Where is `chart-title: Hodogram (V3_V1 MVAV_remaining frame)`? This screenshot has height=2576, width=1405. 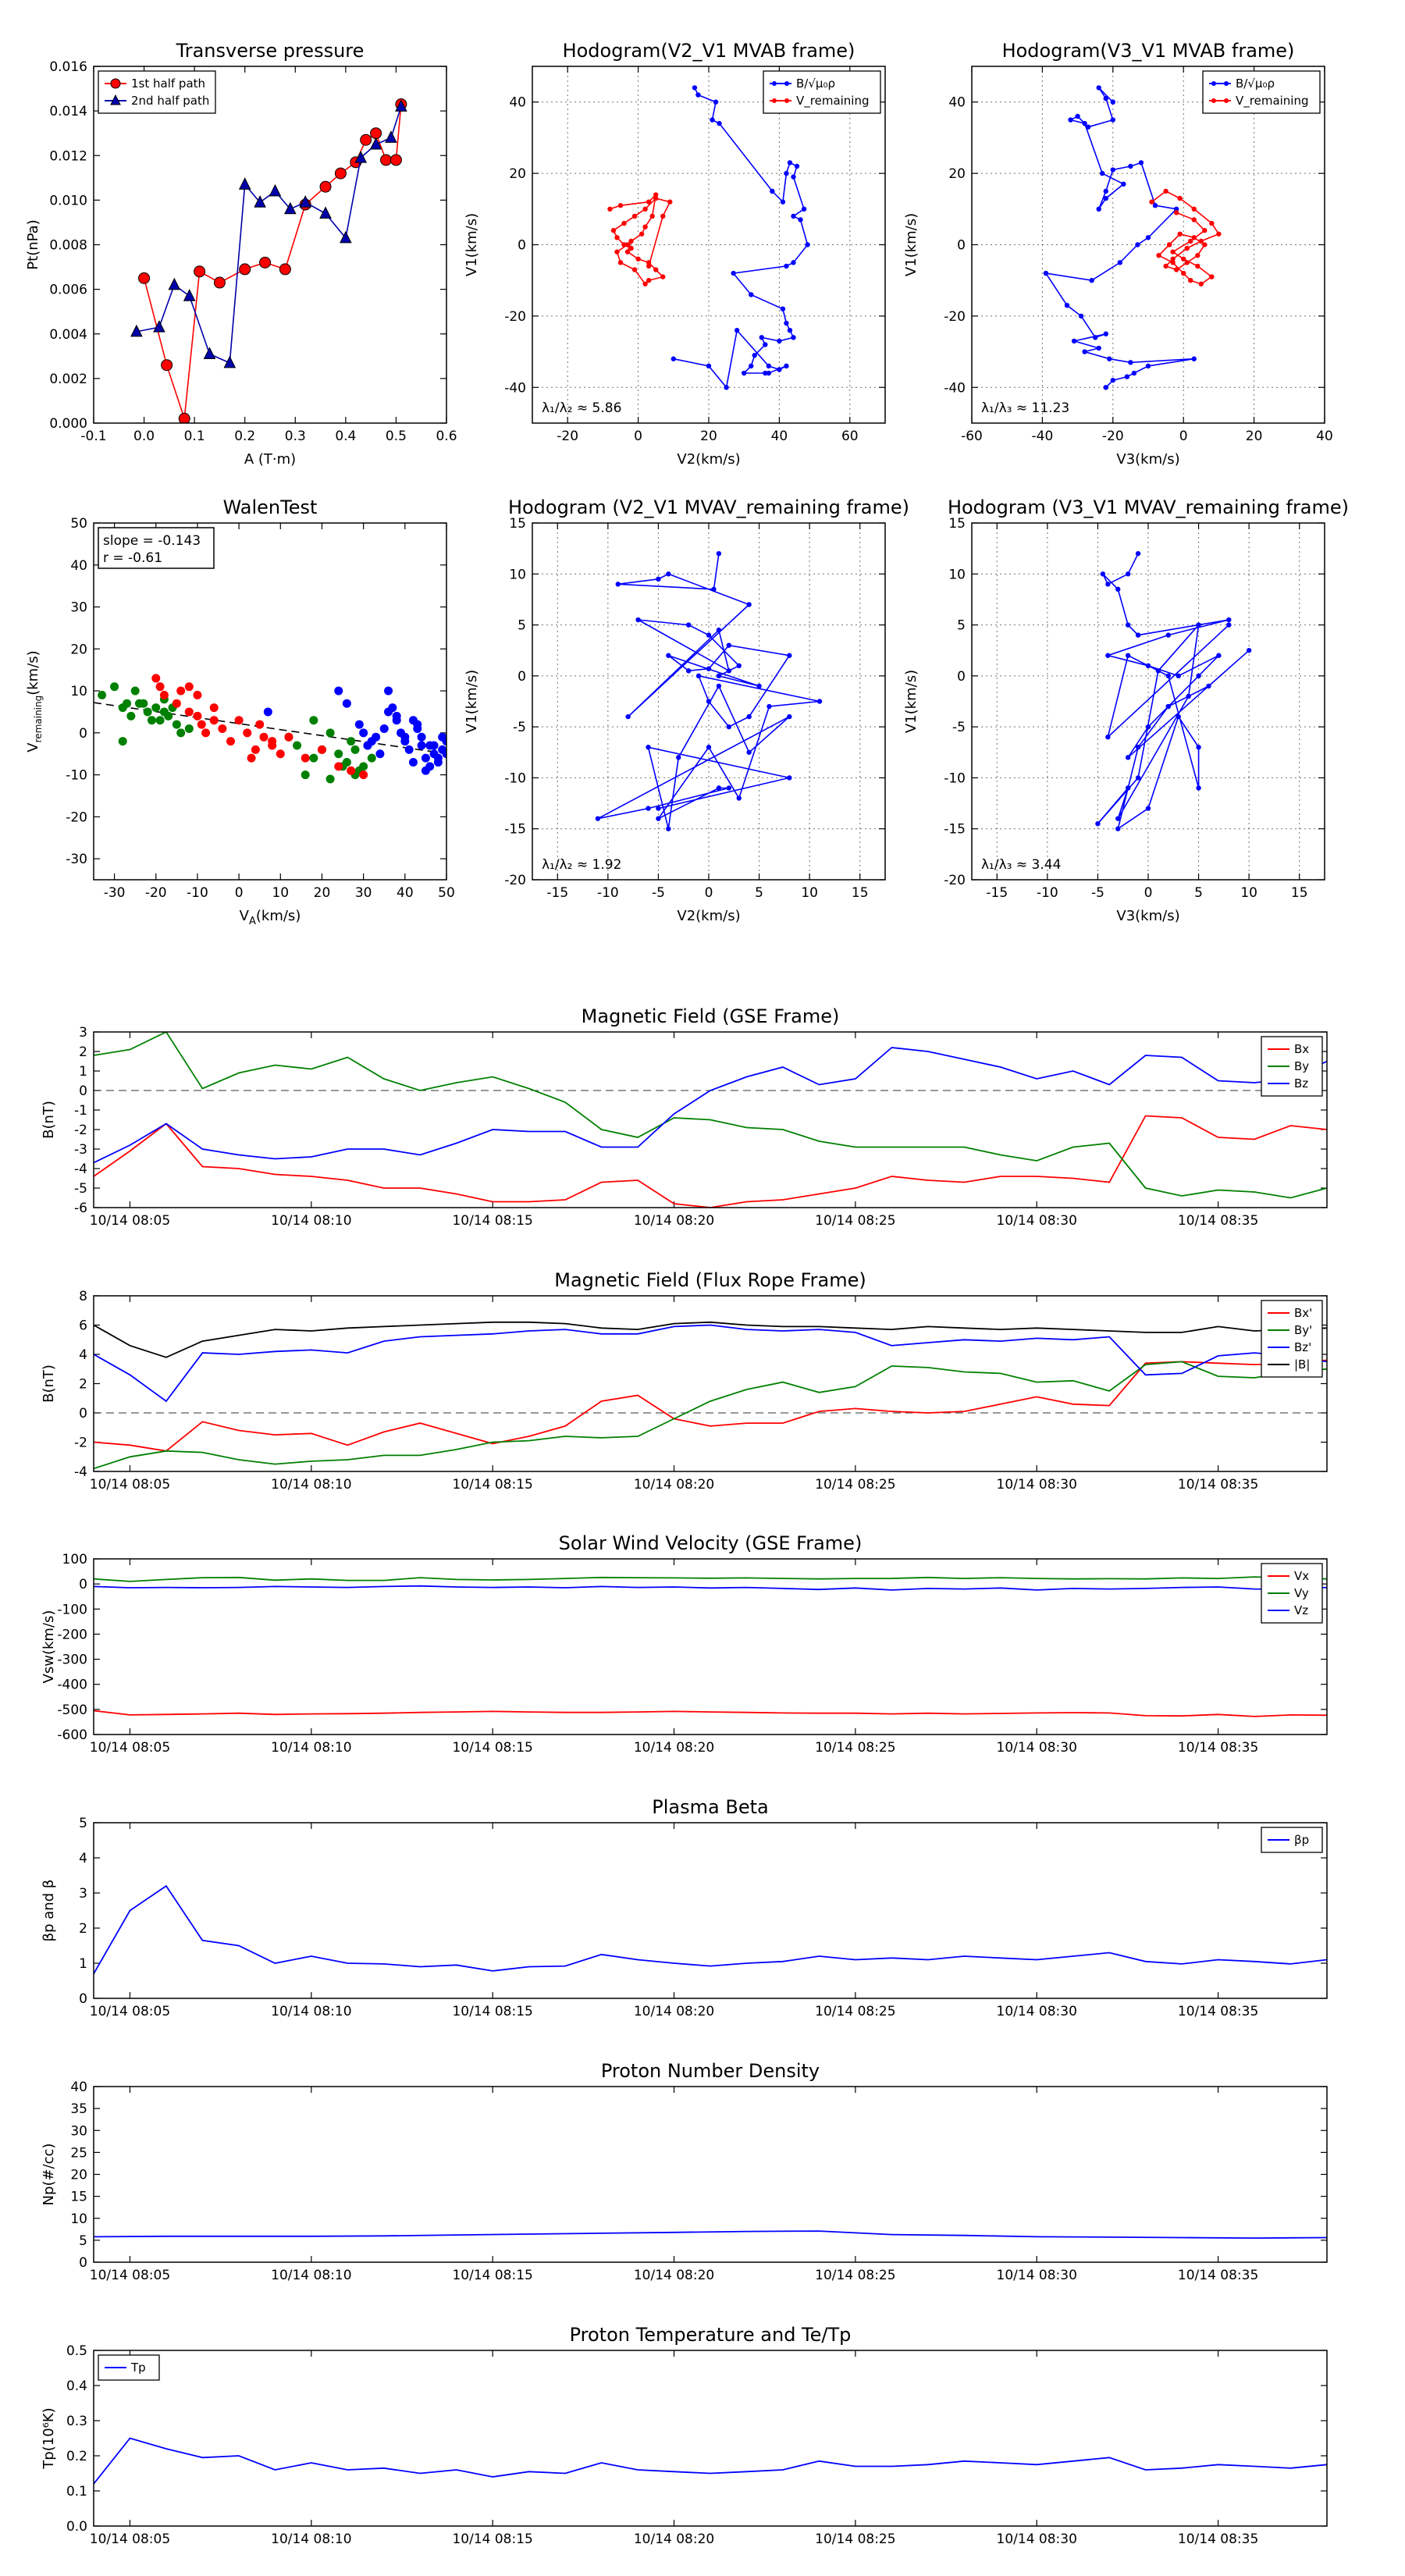 chart-title: Hodogram (V3_V1 MVAV_remaining frame) is located at coordinates (1149, 507).